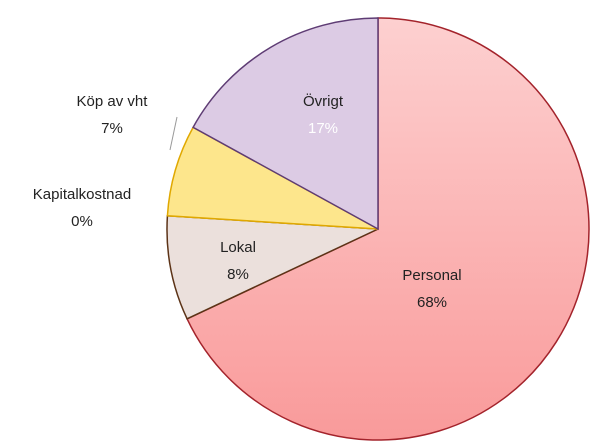 The height and width of the screenshot is (444, 591). Describe the element at coordinates (82, 221) in the screenshot. I see `slice-value-label: 0%` at that location.